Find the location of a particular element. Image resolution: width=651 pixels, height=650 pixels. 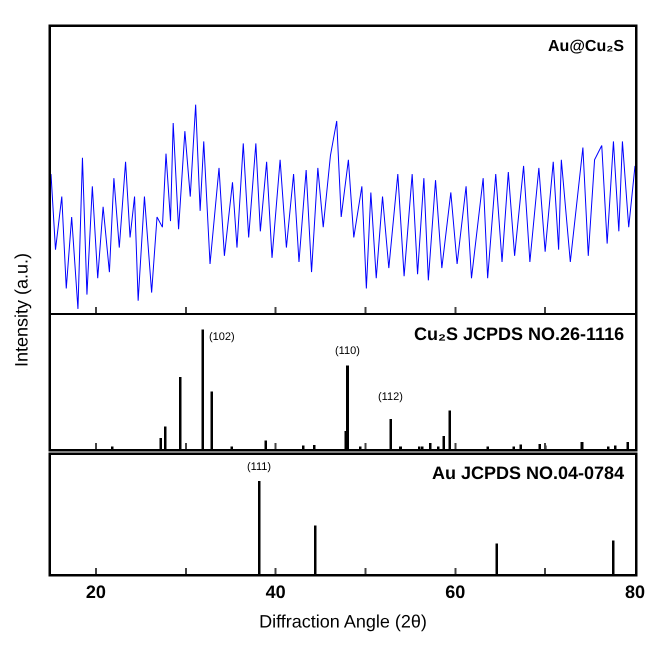

annotation: (110) is located at coordinates (347, 351).